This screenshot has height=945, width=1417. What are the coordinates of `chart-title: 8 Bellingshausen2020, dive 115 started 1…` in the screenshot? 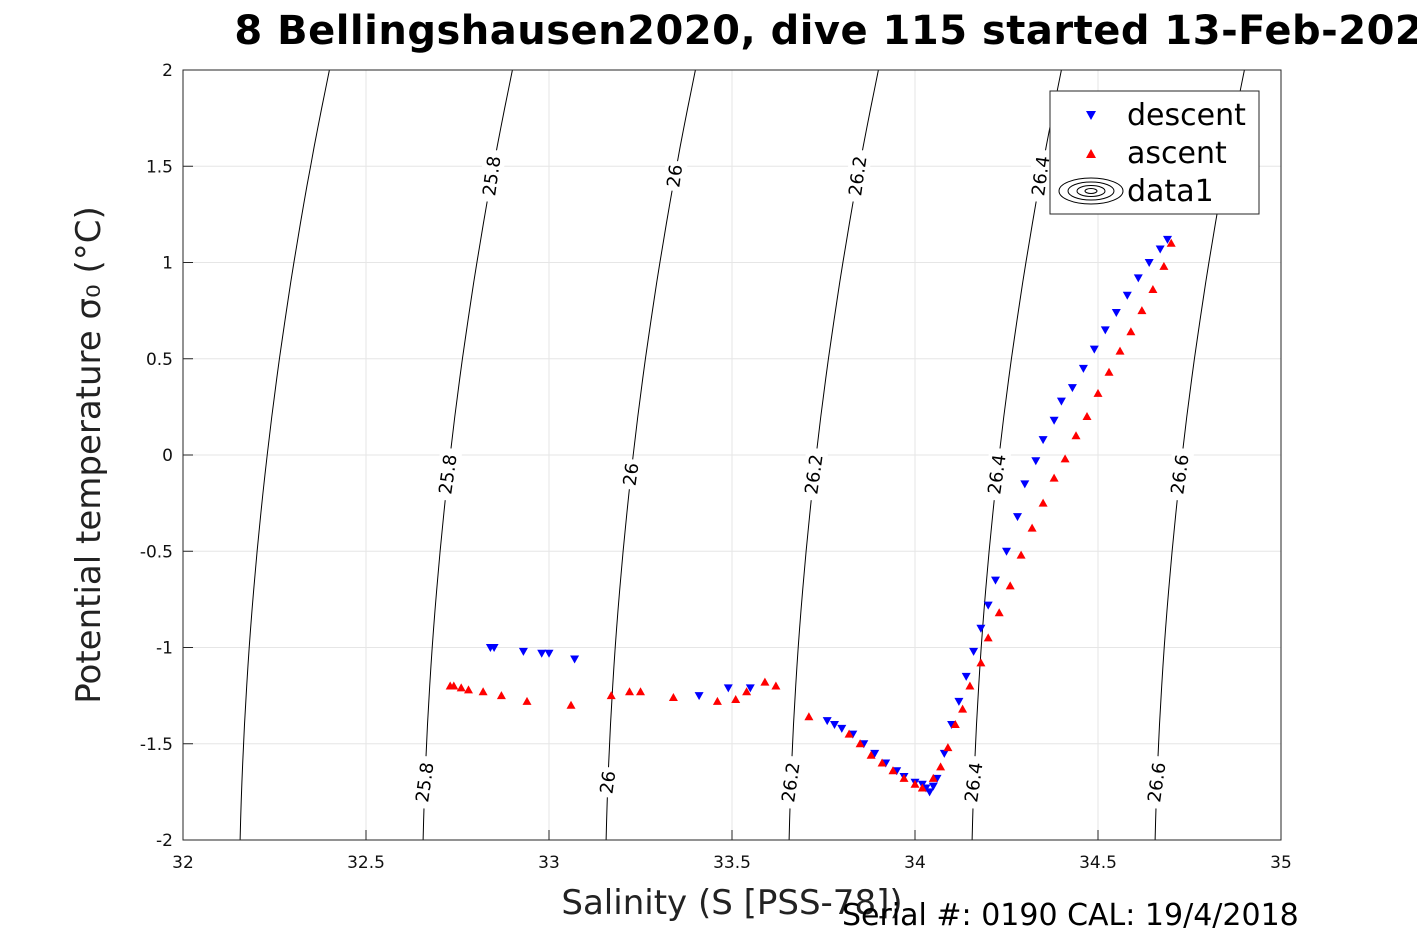 It's located at (825, 31).